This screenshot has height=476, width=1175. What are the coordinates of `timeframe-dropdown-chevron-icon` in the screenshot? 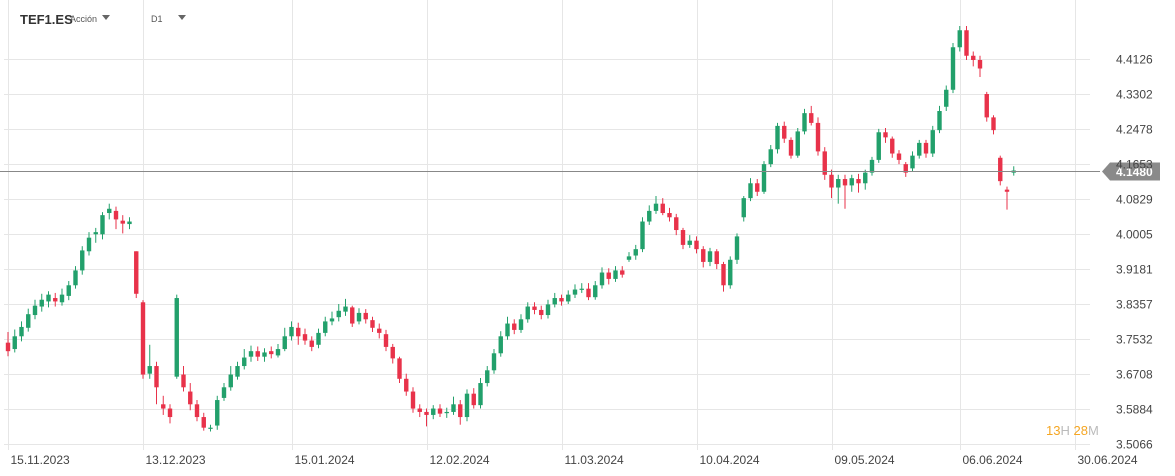 It's located at (182, 17).